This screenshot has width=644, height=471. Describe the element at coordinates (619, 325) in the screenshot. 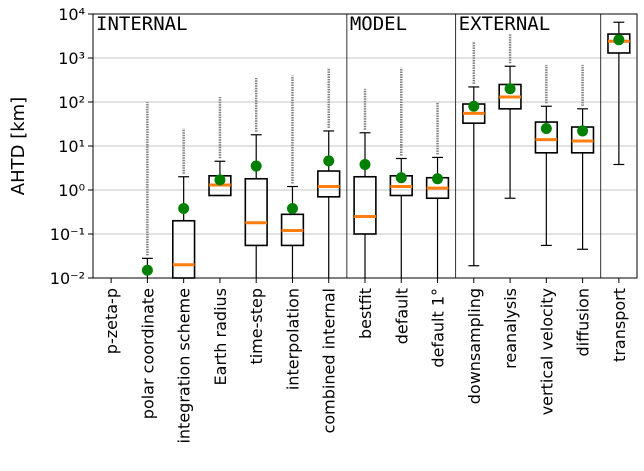

I see `x-tick-label: transport` at that location.